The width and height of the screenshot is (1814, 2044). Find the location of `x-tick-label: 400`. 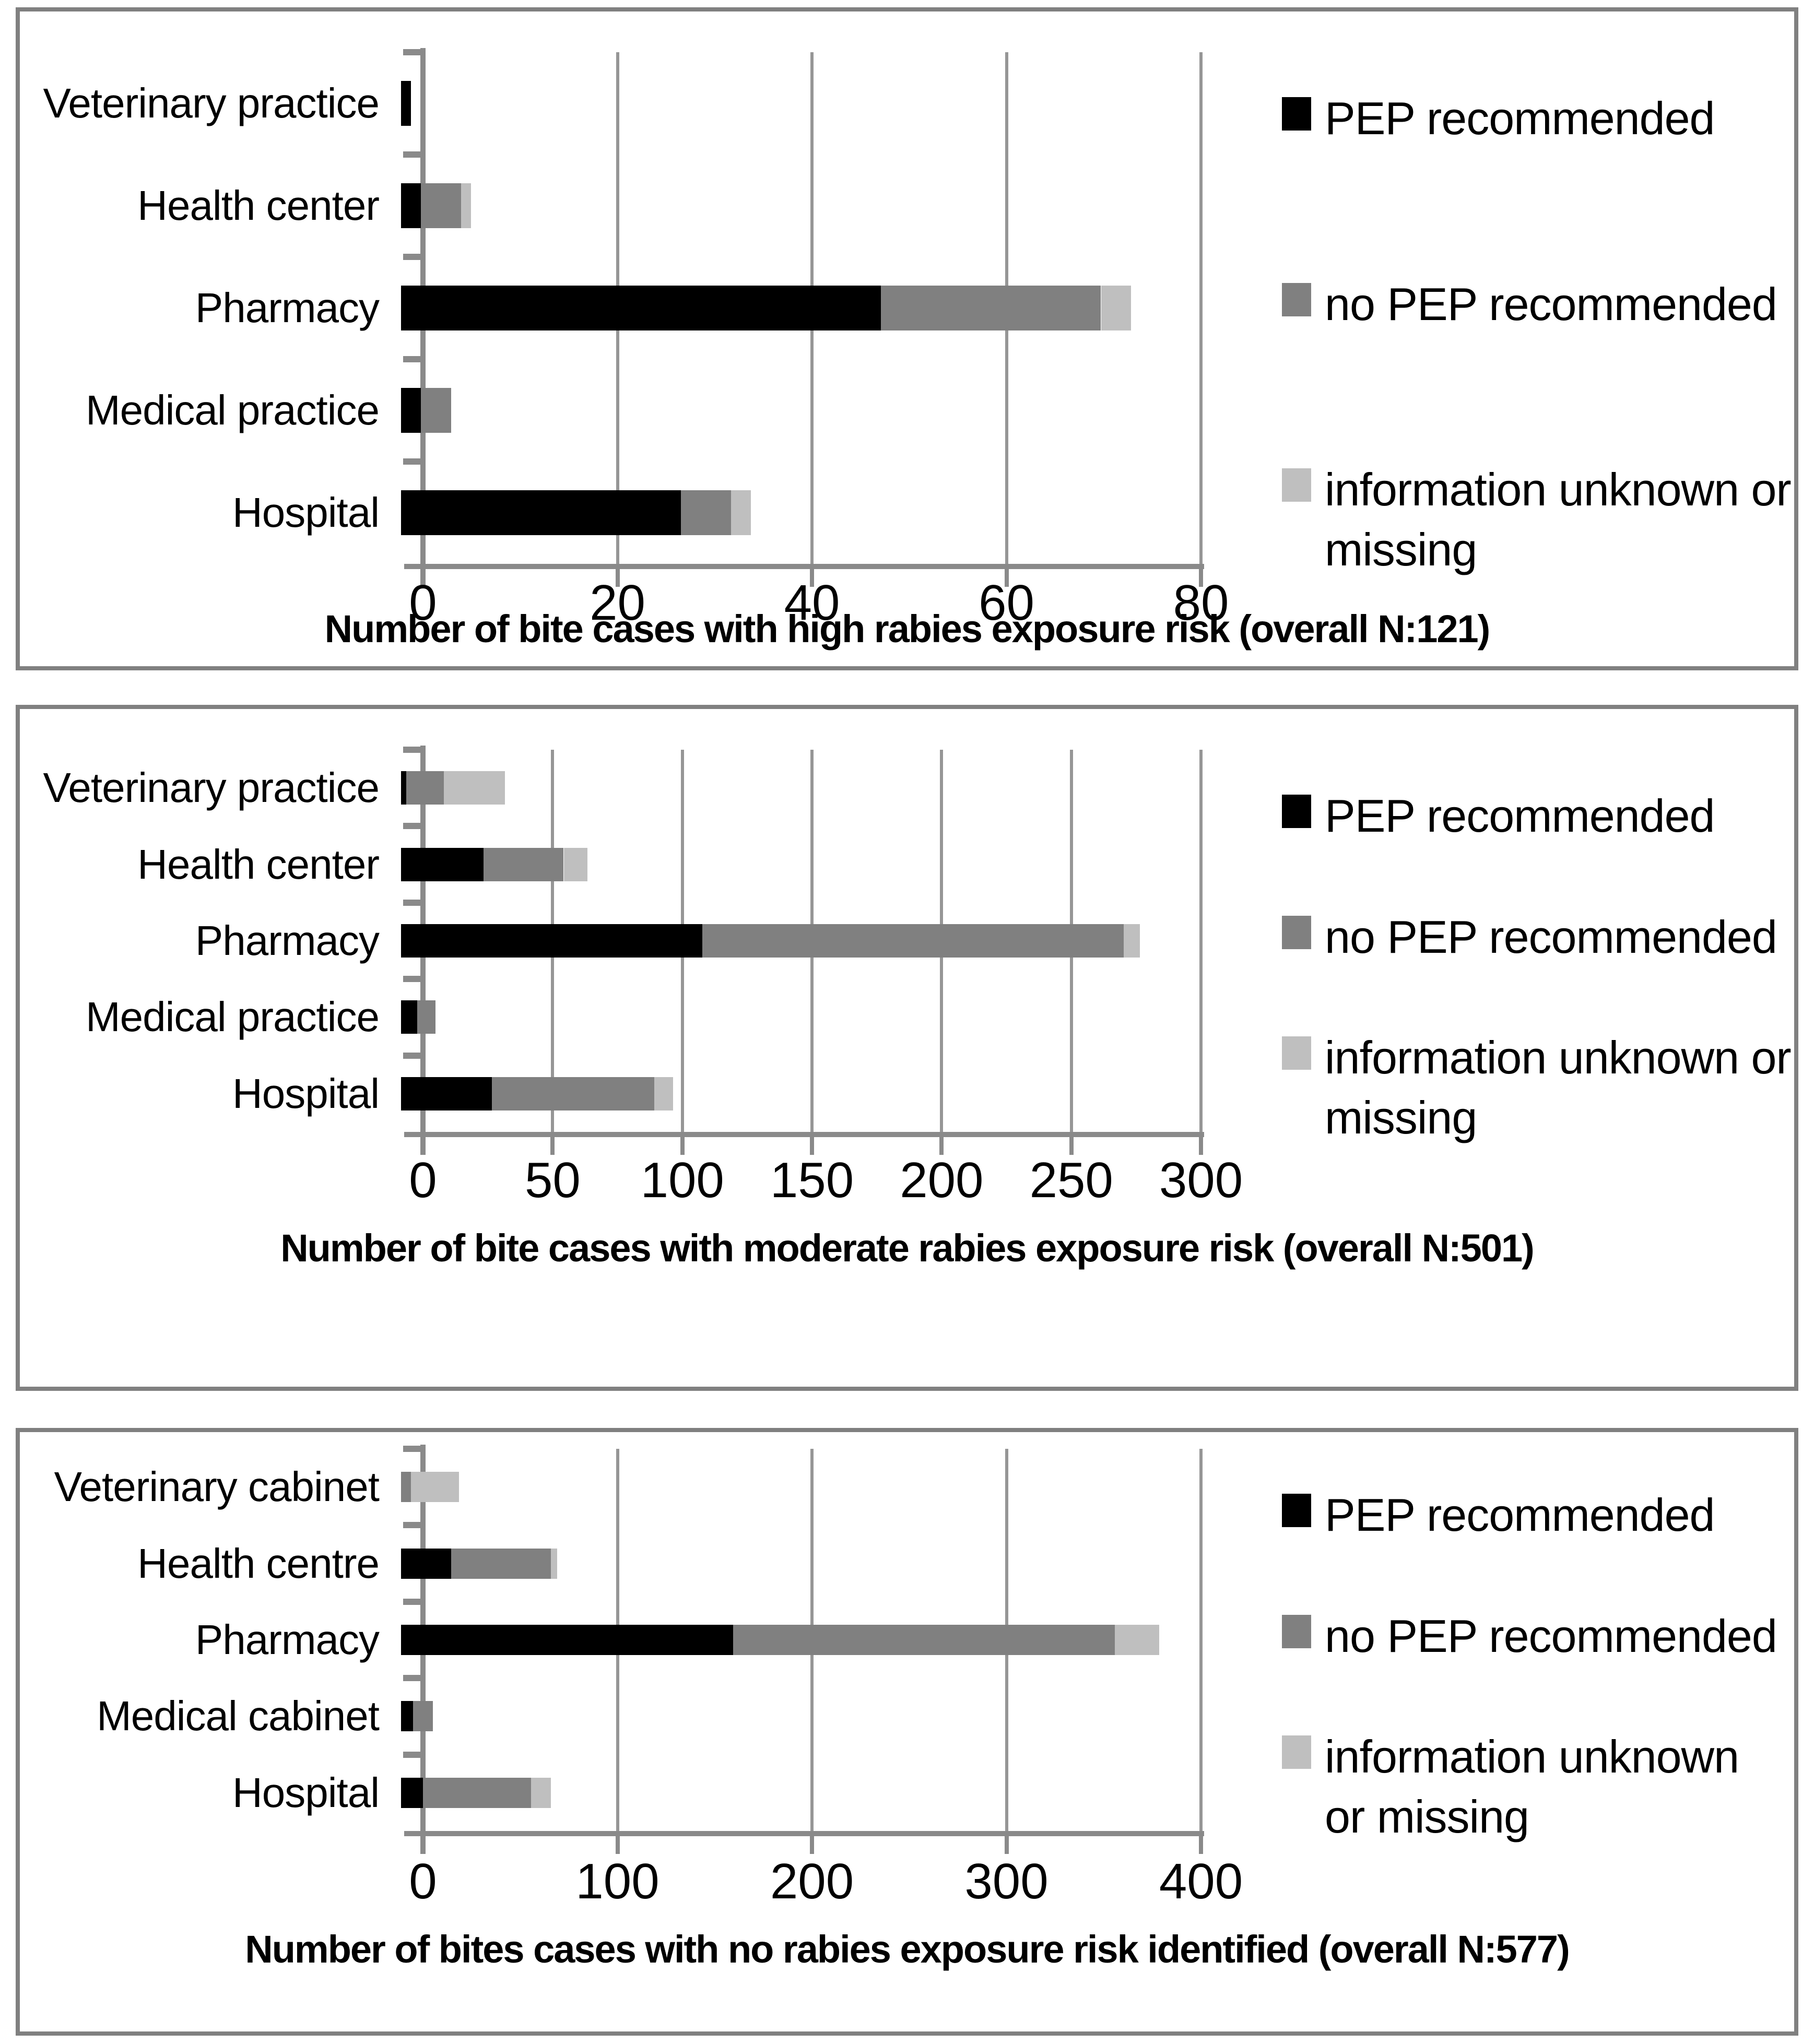

x-tick-label: 400 is located at coordinates (1201, 1881).